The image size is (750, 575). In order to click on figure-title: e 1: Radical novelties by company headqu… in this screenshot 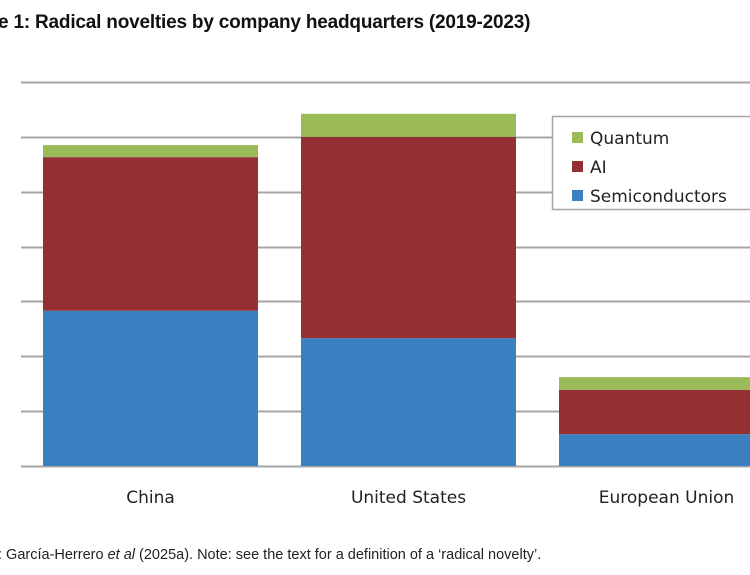, I will do `click(265, 22)`.